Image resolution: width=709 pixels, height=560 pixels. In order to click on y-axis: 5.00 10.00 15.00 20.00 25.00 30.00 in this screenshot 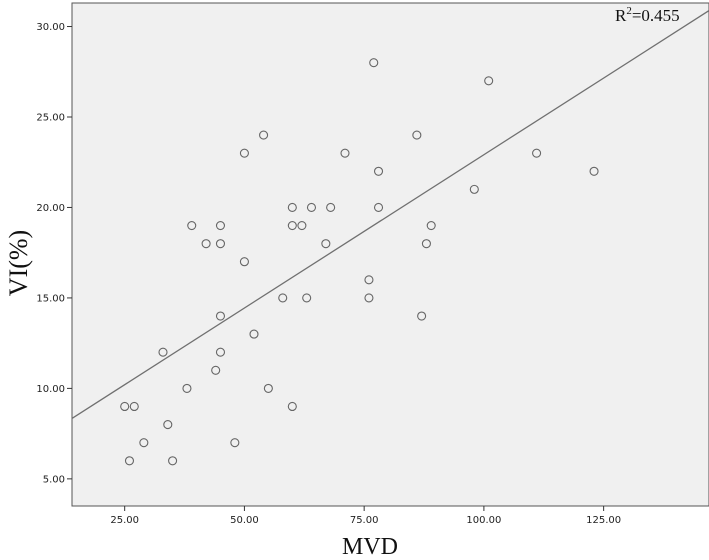, I will do `click(54, 253)`.